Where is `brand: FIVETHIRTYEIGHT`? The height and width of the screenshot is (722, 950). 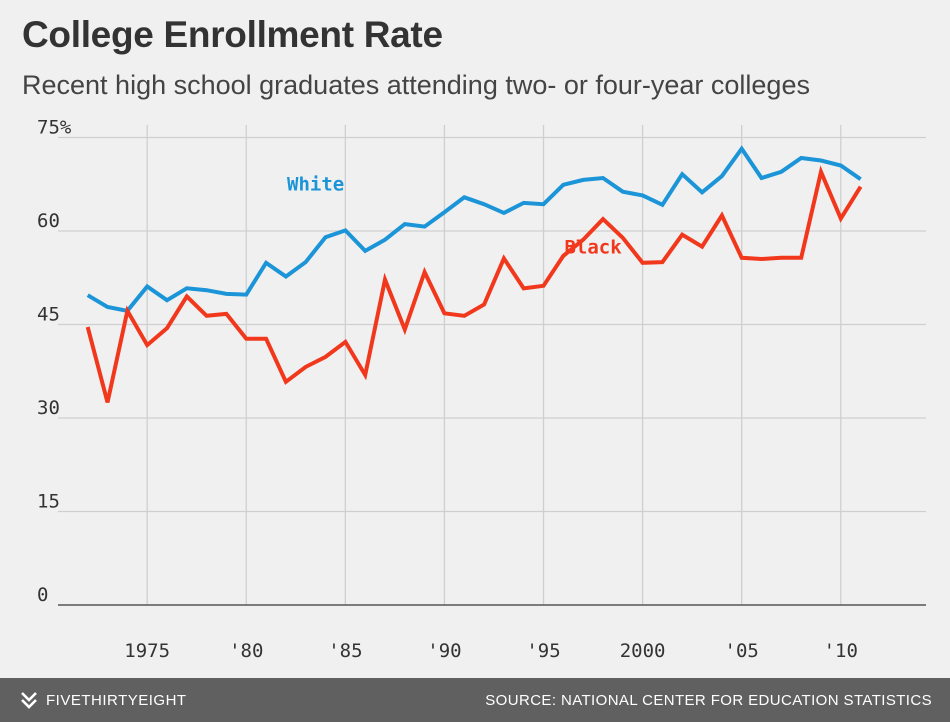
brand: FIVETHIRTYEIGHT is located at coordinates (103, 700).